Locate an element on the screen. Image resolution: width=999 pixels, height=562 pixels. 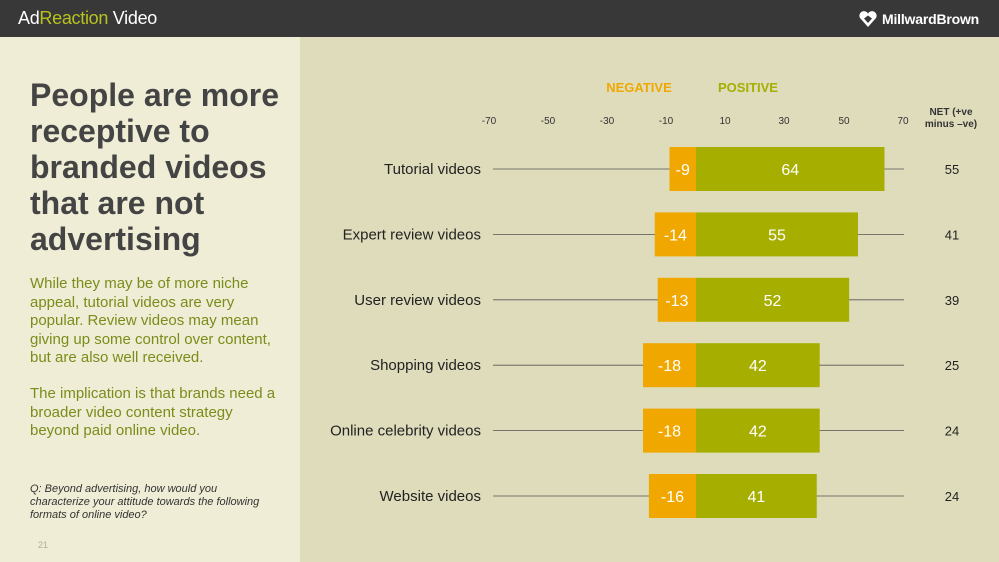
brand-title: AdReaction Video is located at coordinates (87, 18).